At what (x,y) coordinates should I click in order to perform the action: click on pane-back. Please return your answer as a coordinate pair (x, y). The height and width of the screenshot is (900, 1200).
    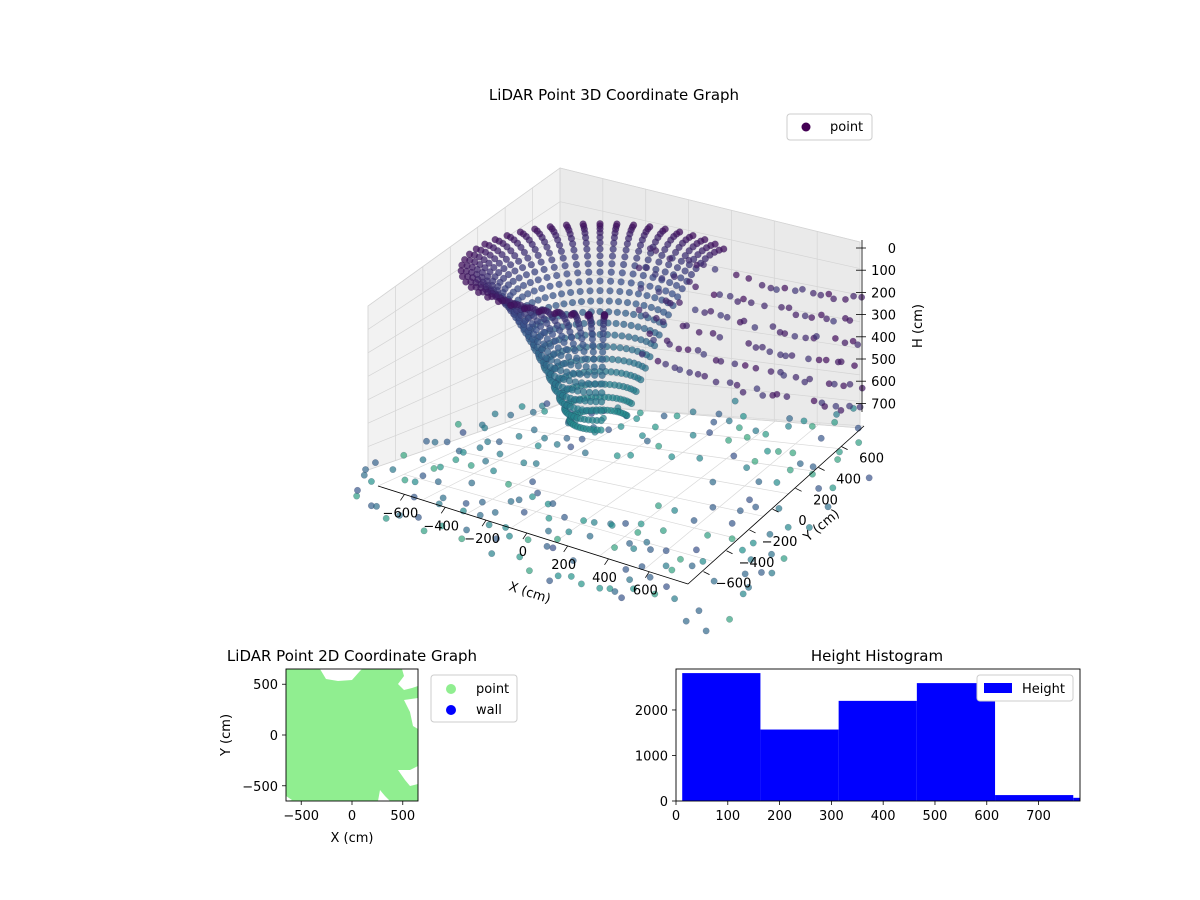
    Looking at the image, I should click on (710, 298).